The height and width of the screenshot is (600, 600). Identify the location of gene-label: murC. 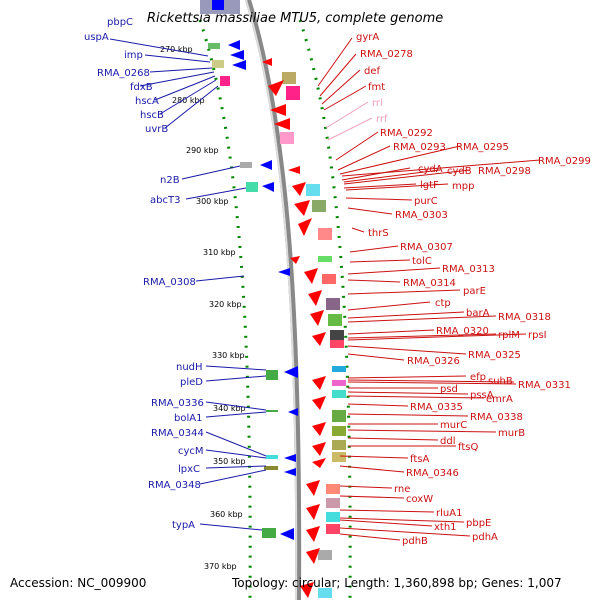
(453, 425).